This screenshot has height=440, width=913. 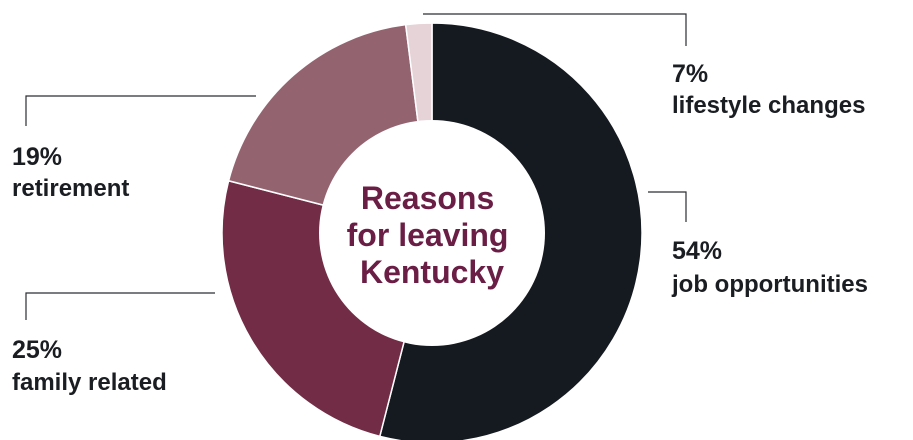 What do you see at coordinates (432, 272) in the screenshot?
I see `center-title-line-3: Kentucky` at bounding box center [432, 272].